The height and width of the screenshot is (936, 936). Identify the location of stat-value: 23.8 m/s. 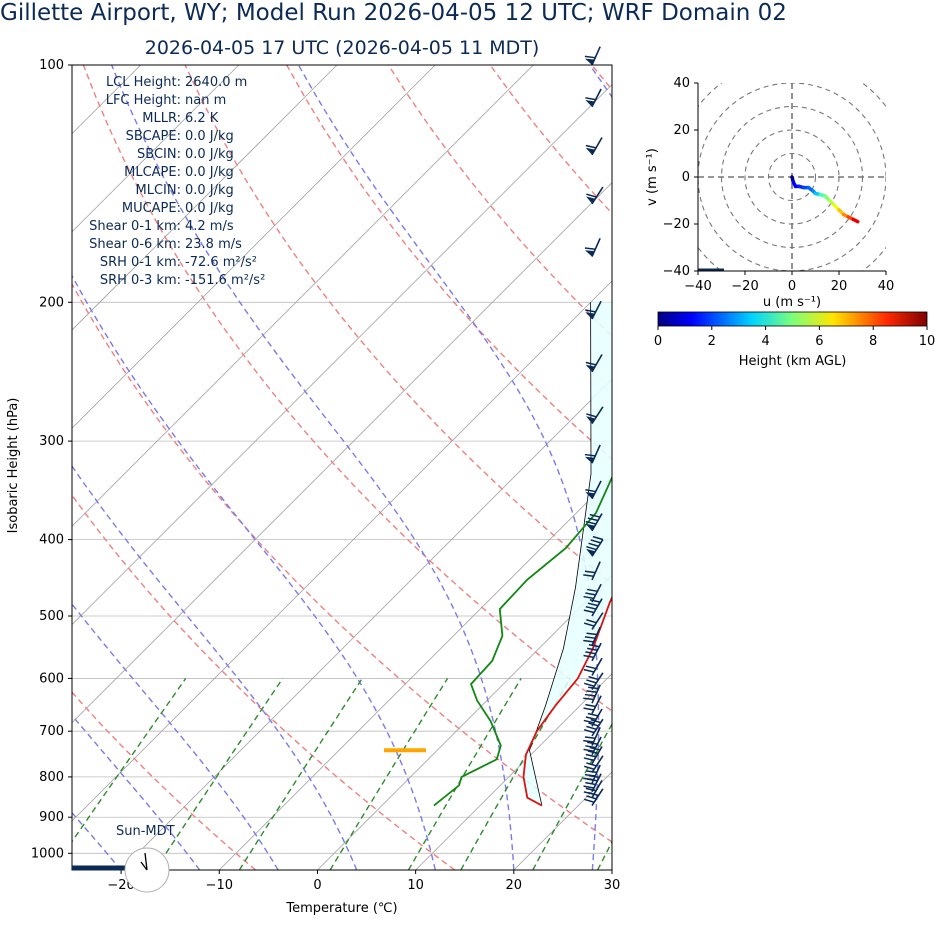
(213, 244).